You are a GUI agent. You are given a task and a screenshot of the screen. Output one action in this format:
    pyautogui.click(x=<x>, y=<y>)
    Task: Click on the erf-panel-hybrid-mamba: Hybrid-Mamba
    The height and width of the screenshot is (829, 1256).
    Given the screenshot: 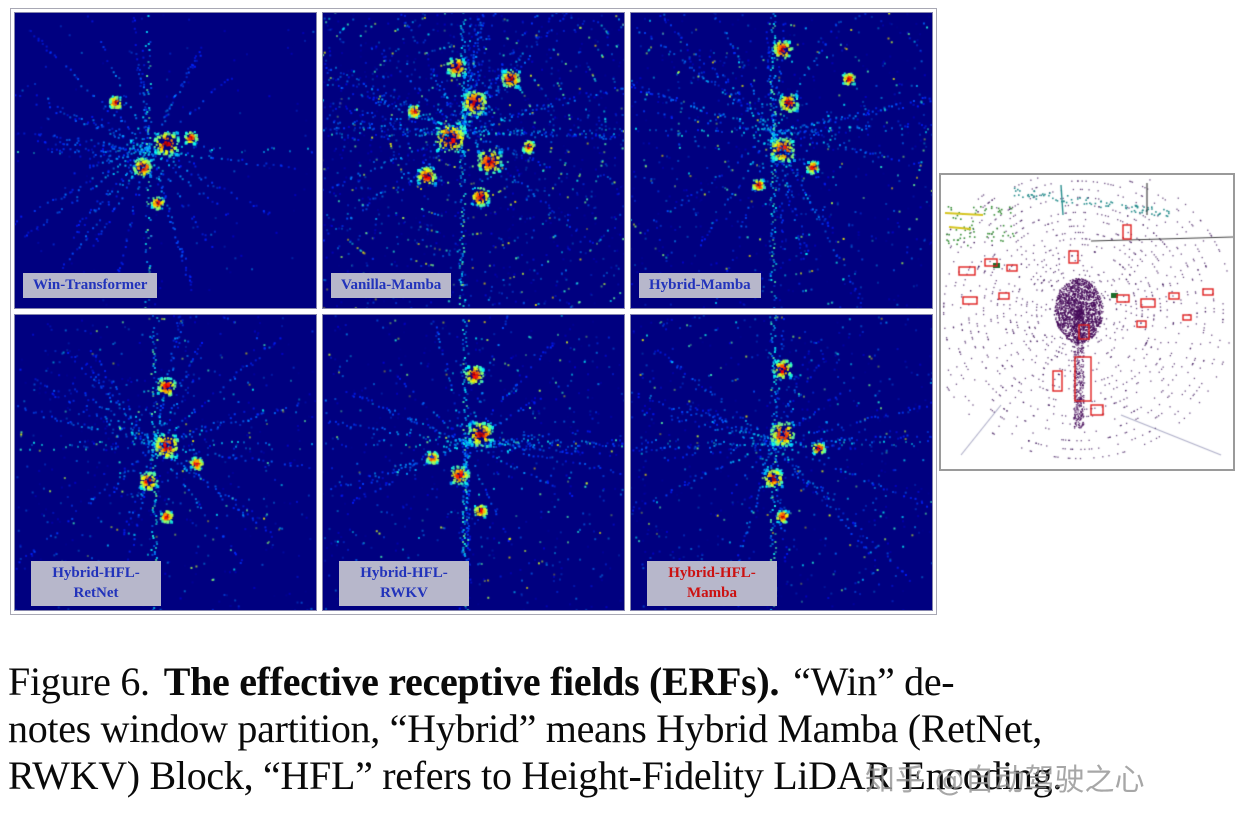 What is the action you would take?
    pyautogui.click(x=781, y=160)
    